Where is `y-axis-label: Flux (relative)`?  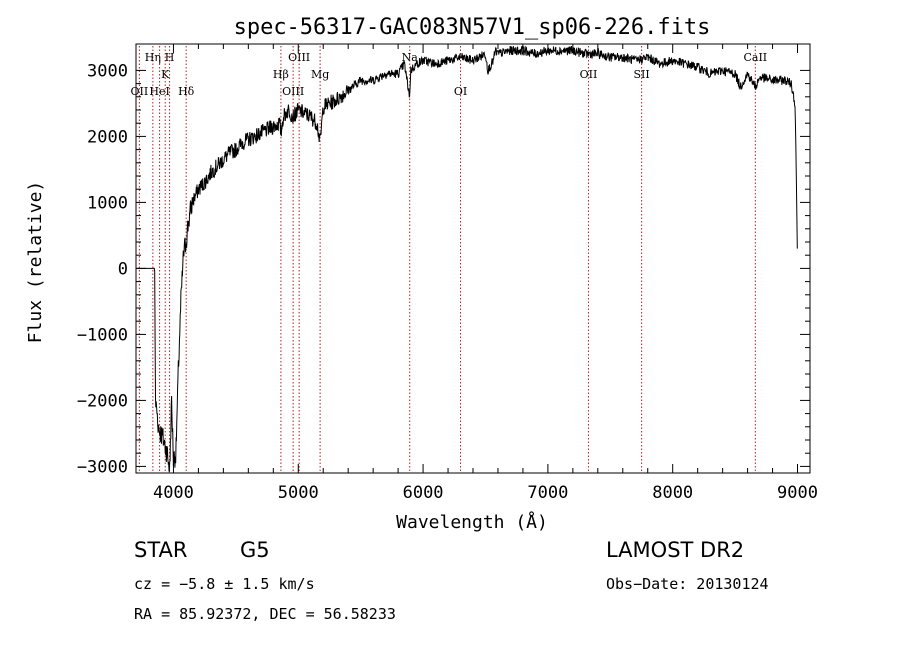
y-axis-label: Flux (relative) is located at coordinates (35, 262).